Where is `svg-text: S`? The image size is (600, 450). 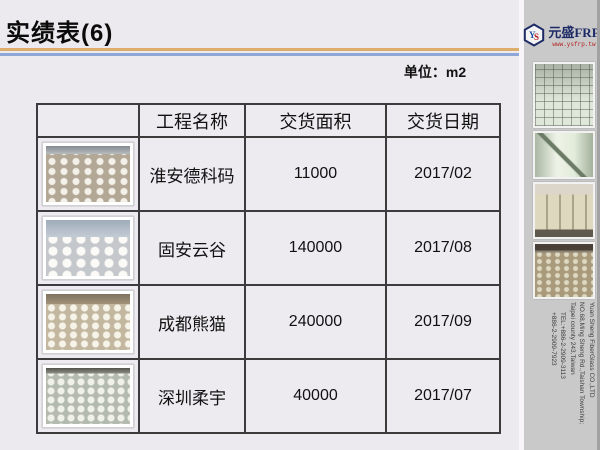
svg-text: S is located at coordinates (536, 37).